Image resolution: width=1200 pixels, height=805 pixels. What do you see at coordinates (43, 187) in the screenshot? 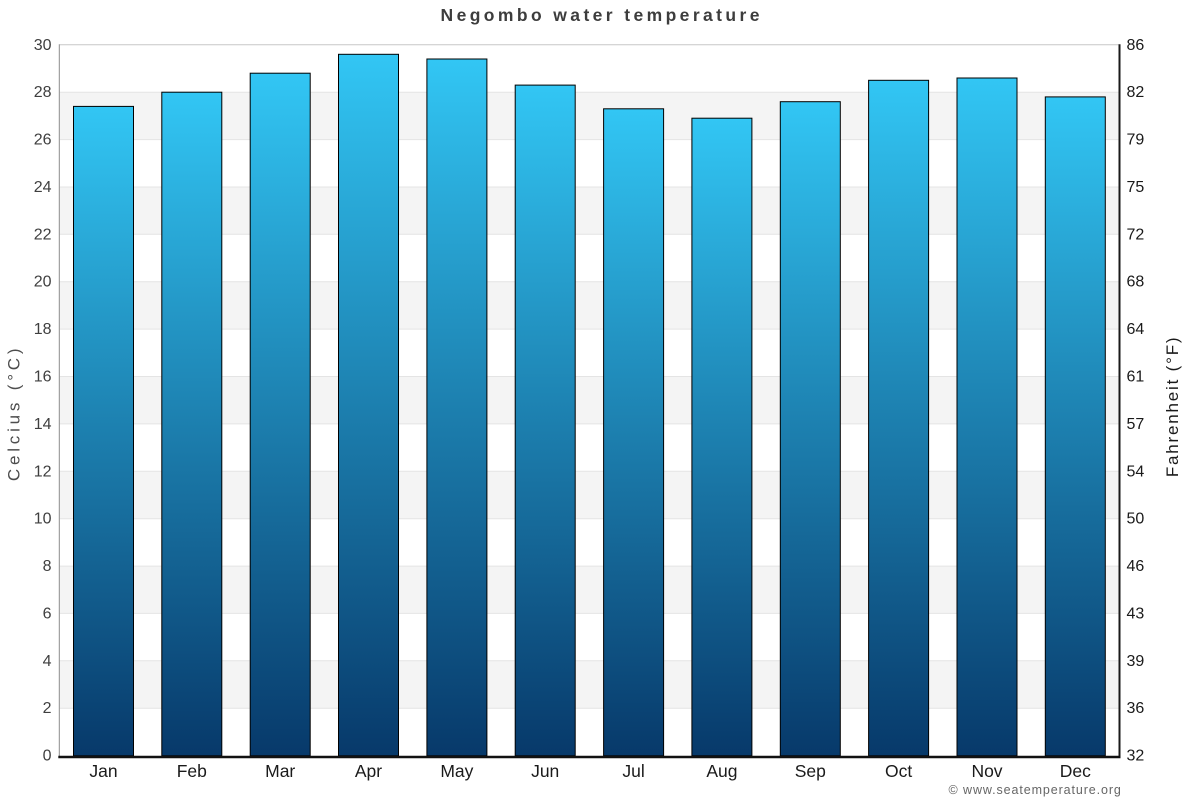
I see `svg-text: 24` at bounding box center [43, 187].